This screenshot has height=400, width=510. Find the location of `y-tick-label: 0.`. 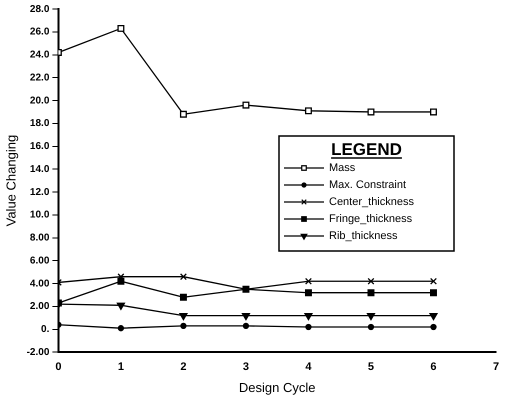

y-tick-label: 0. is located at coordinates (45, 330).